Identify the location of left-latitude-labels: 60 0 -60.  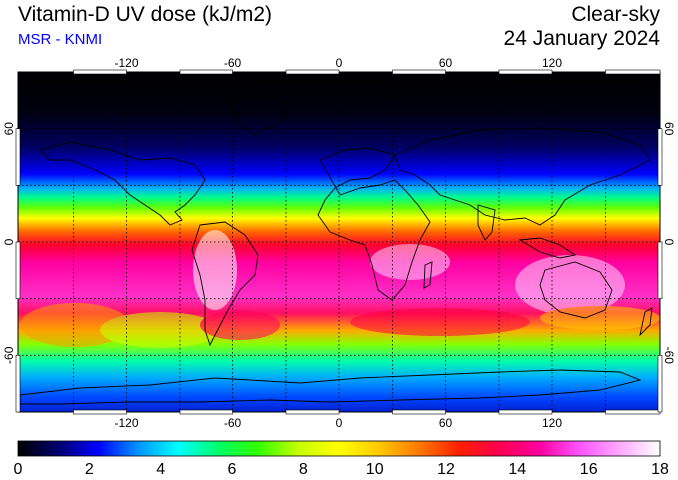
(9, 243).